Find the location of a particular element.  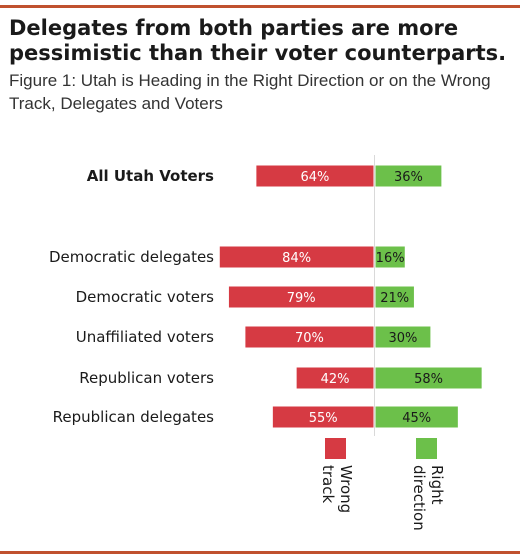

data-label-right-direction-all-utah-voters: 36% is located at coordinates (408, 177).